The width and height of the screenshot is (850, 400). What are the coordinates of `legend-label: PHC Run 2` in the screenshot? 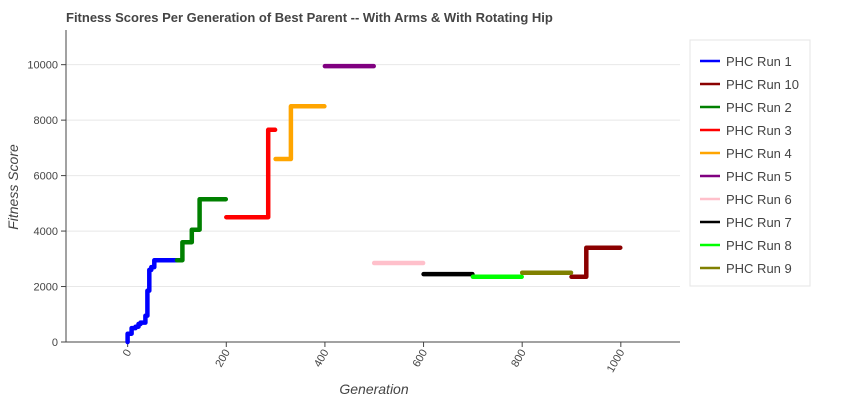 It's located at (759, 107).